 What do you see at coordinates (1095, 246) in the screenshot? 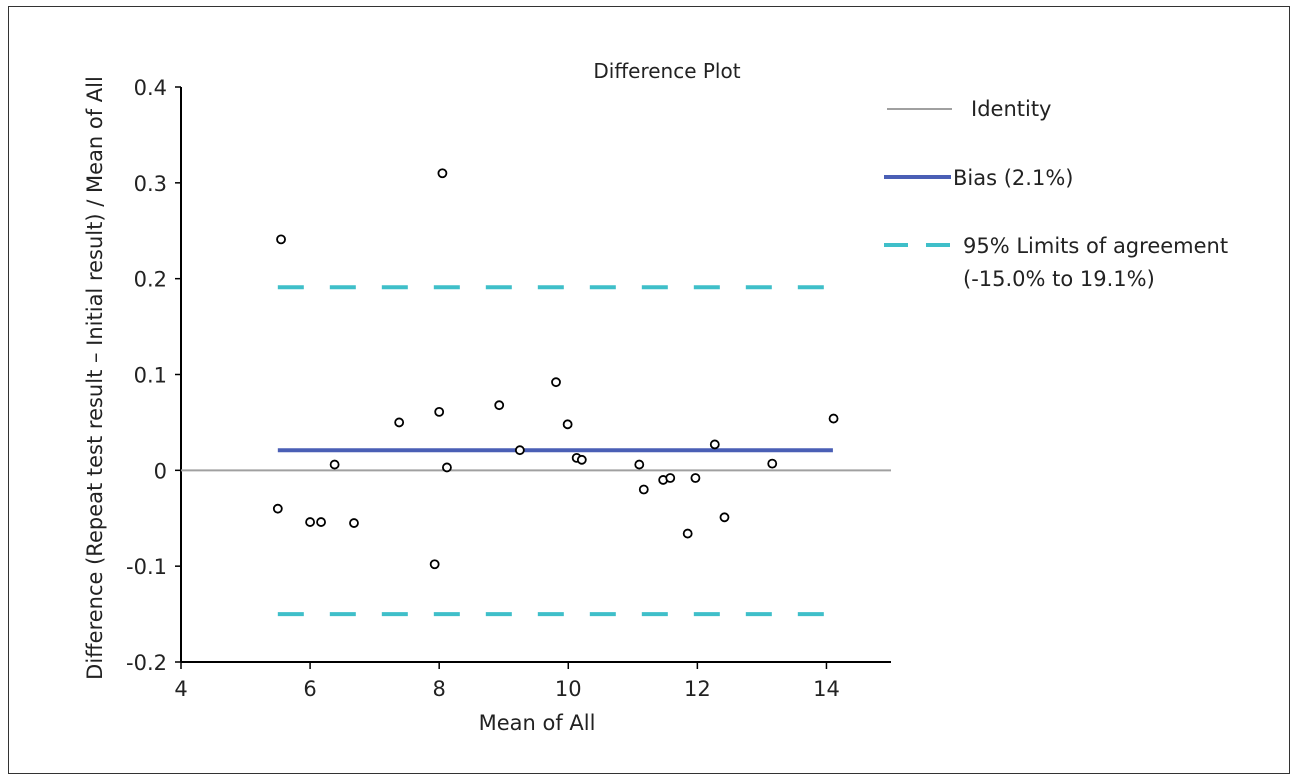
I see `legend-limits-label: 95% Limits of agreement` at bounding box center [1095, 246].